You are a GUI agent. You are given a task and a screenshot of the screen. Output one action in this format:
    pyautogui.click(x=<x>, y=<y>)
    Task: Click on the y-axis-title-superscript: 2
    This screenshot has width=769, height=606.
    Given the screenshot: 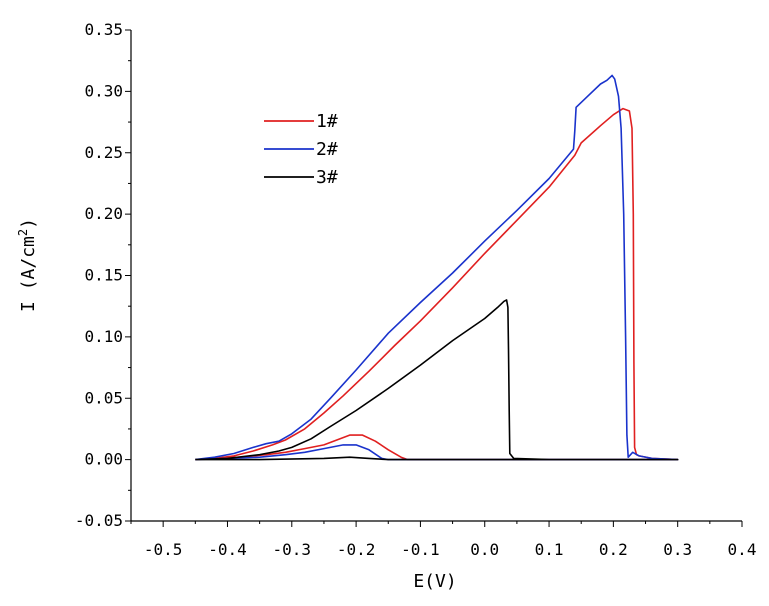 What is the action you would take?
    pyautogui.click(x=23, y=232)
    